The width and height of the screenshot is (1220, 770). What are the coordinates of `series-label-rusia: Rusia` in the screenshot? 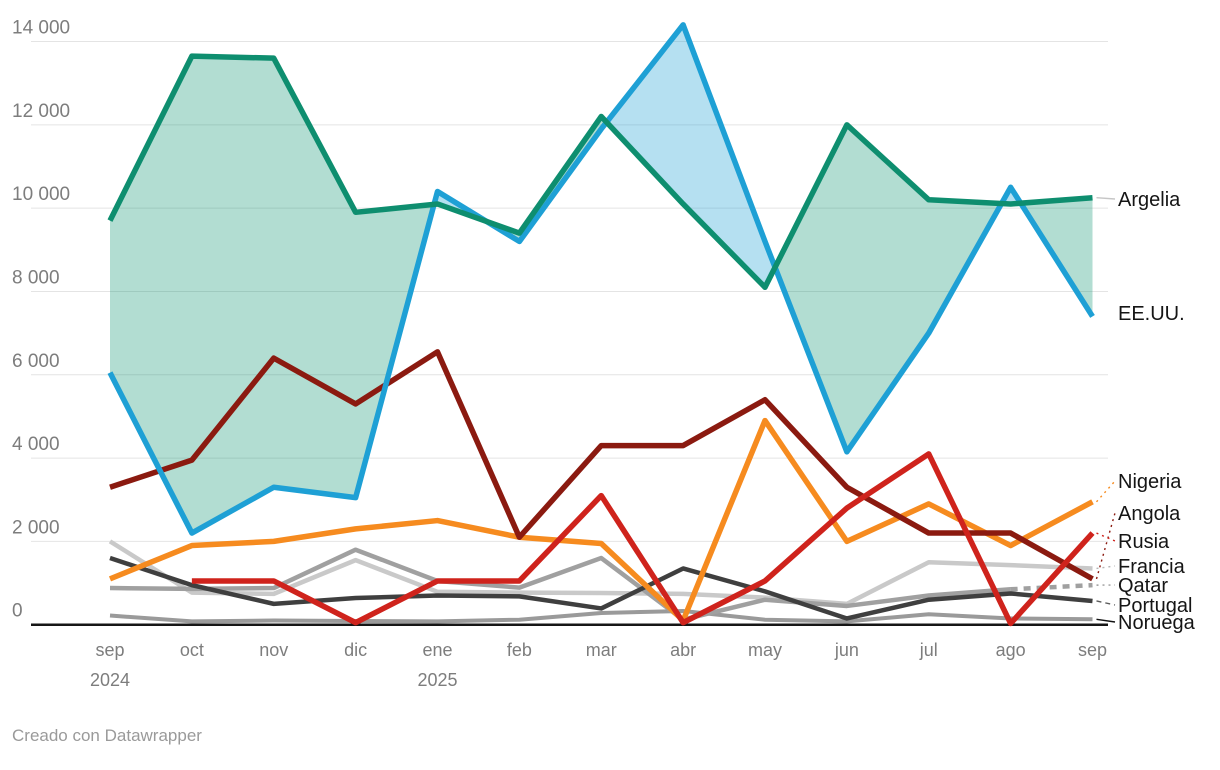 It's located at (1144, 542).